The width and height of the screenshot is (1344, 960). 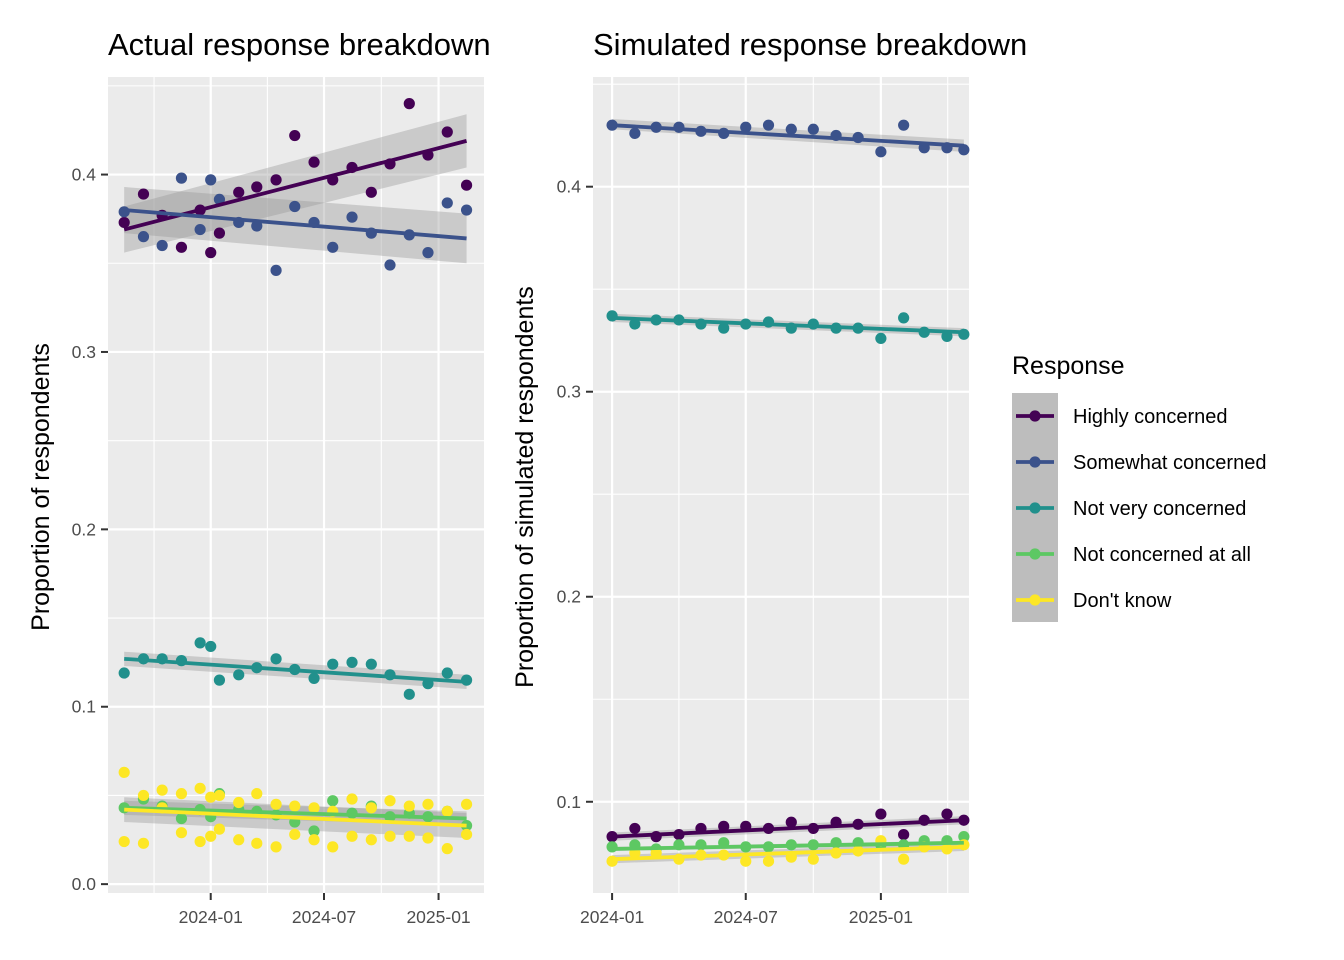 What do you see at coordinates (788, 325) in the screenshot?
I see `simulated-fit-not-very-concerned` at bounding box center [788, 325].